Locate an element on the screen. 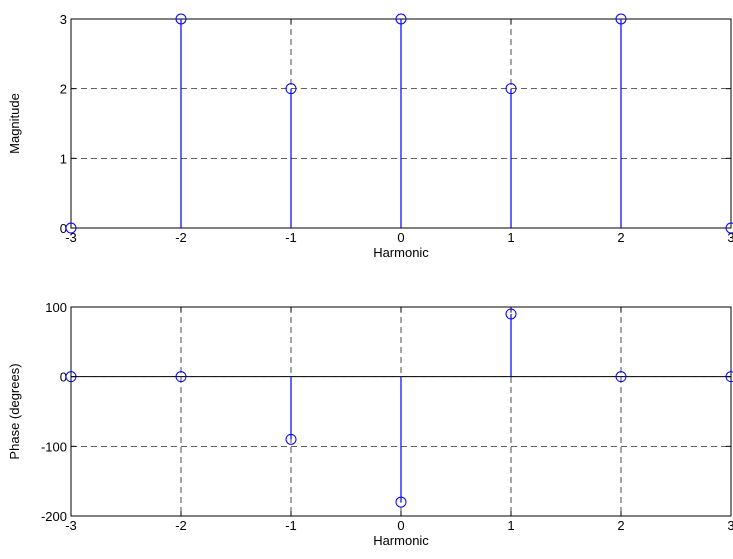 The image size is (733, 559). y-axis-label: Phase (degrees) is located at coordinates (14, 411).